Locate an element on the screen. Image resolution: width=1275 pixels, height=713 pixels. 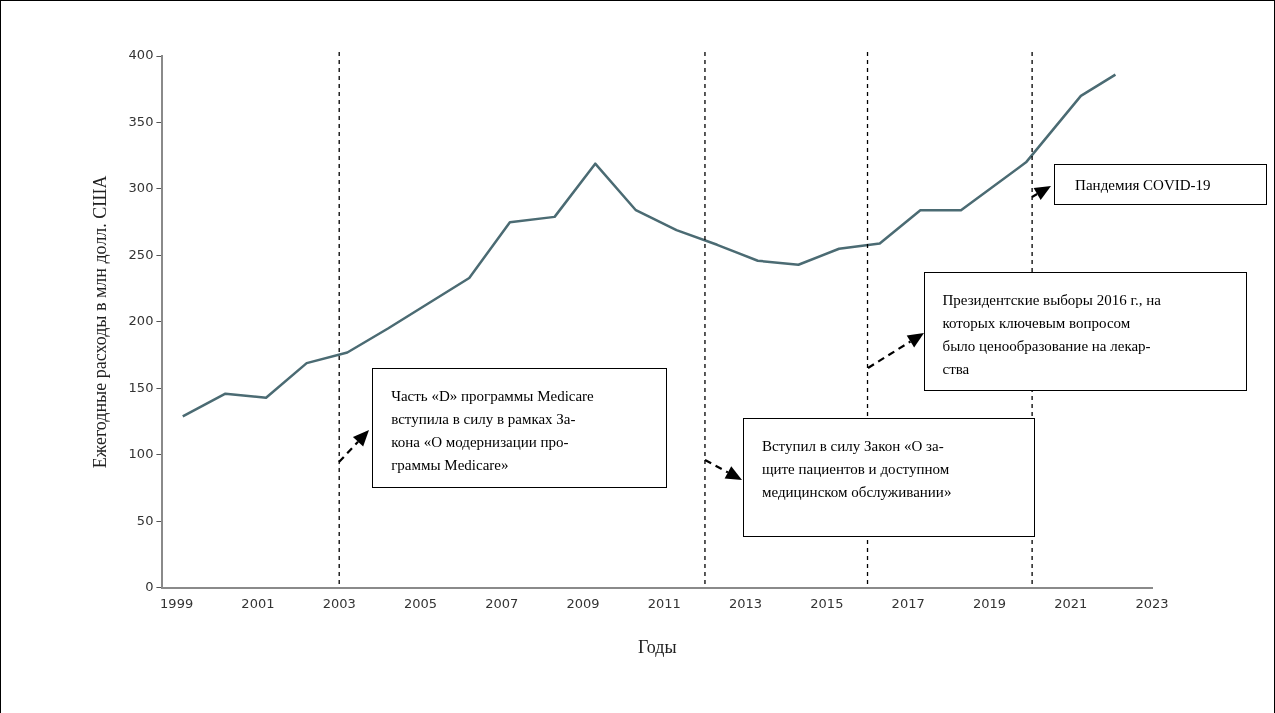
y-tick-label: 50 is located at coordinates (145, 520).